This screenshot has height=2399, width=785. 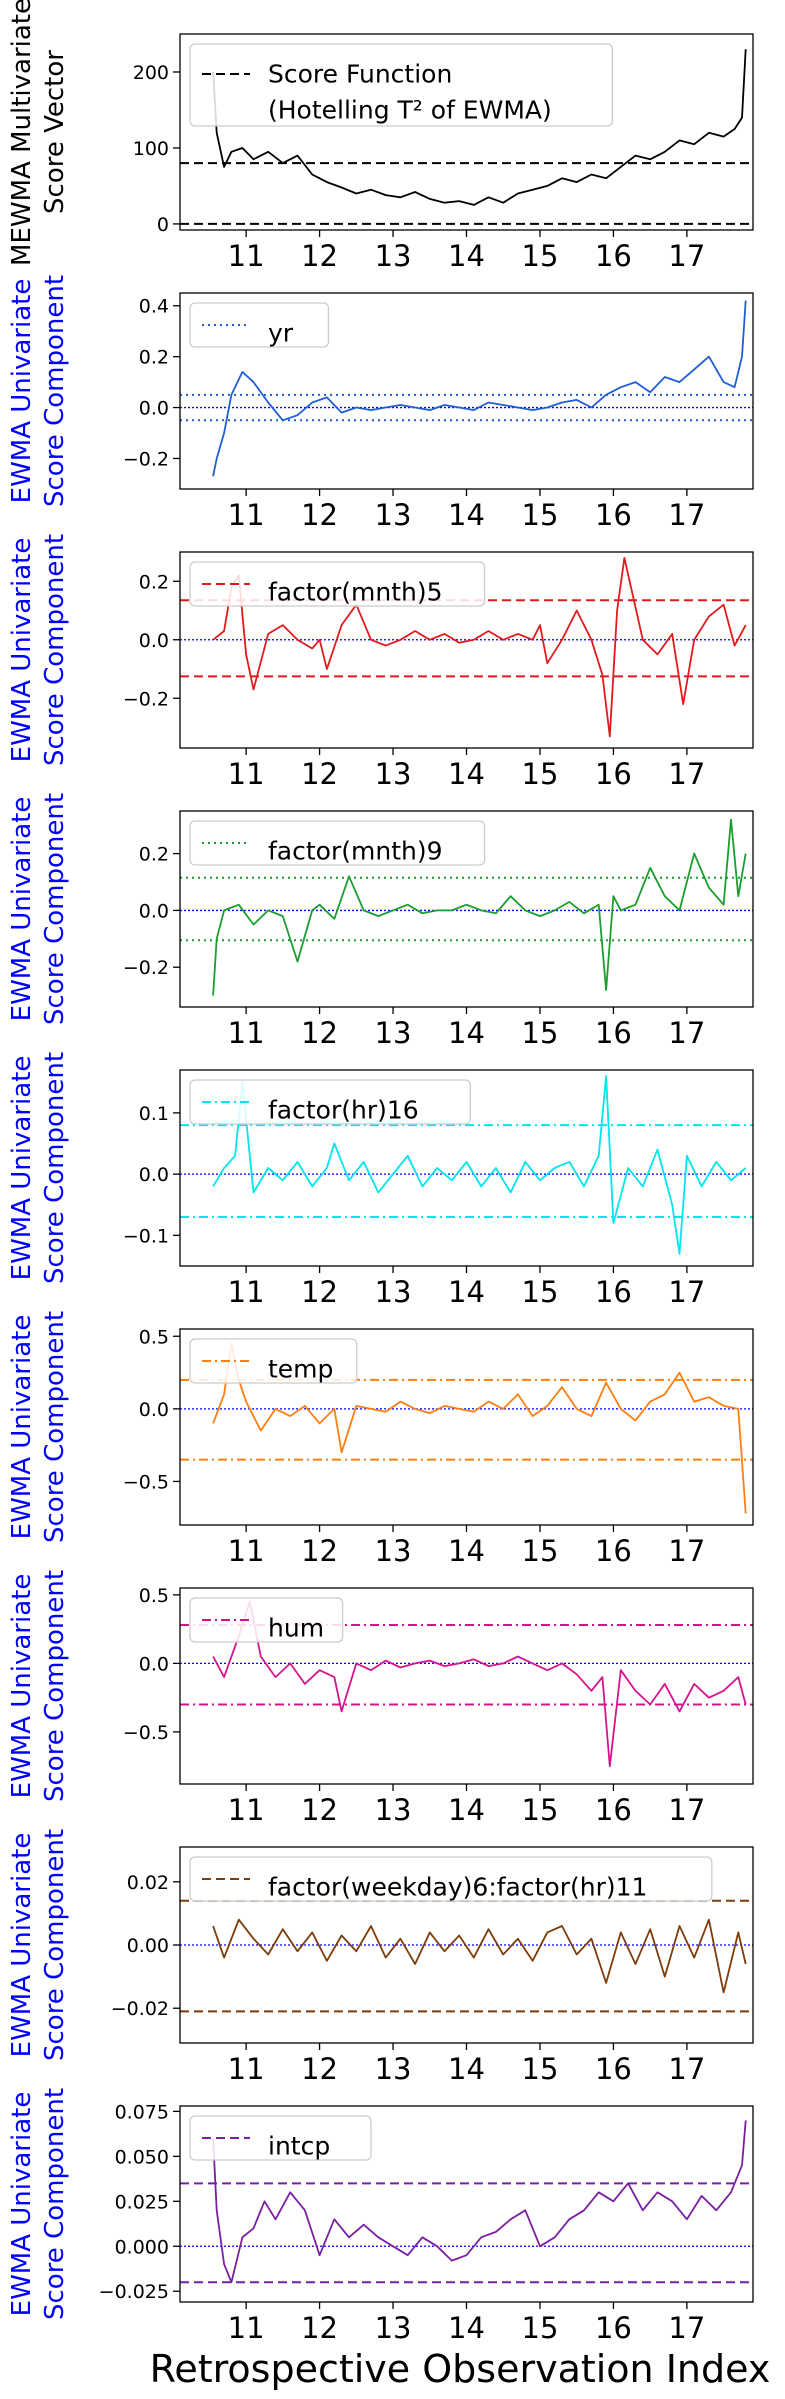 I want to click on legend-label: factor(hr)16, so click(x=343, y=1110).